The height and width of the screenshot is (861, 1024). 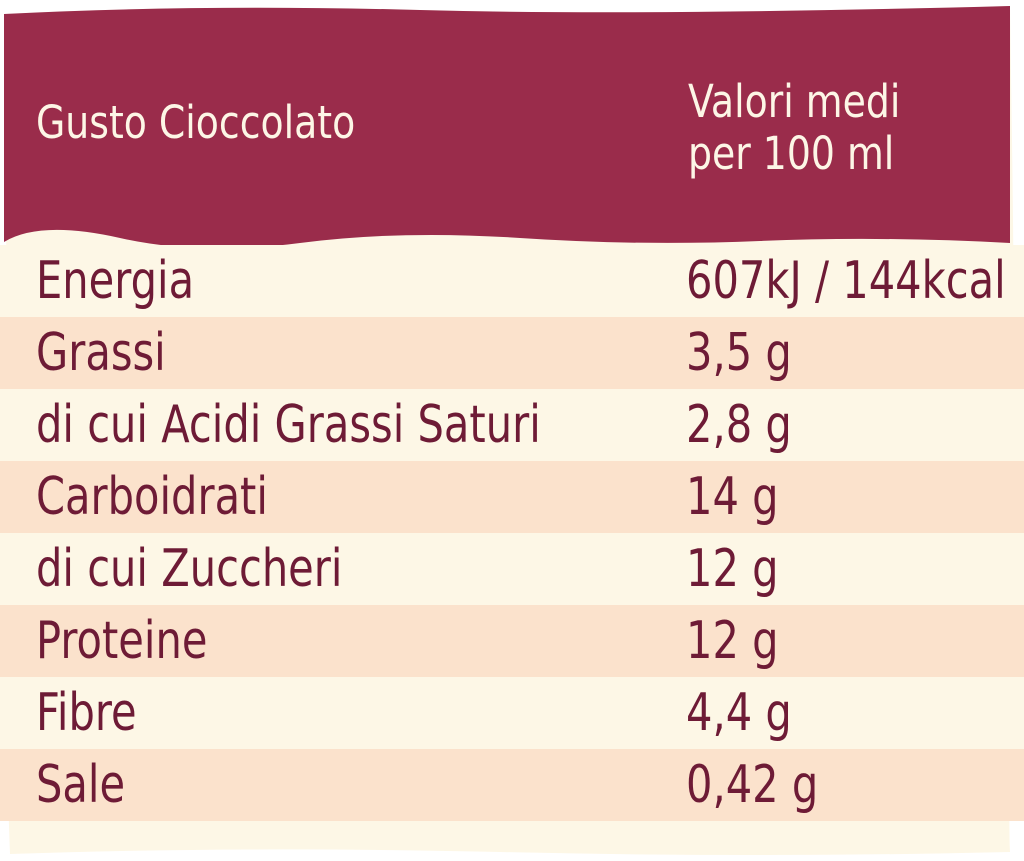 What do you see at coordinates (101, 353) in the screenshot?
I see `nutrient-name: Grassi` at bounding box center [101, 353].